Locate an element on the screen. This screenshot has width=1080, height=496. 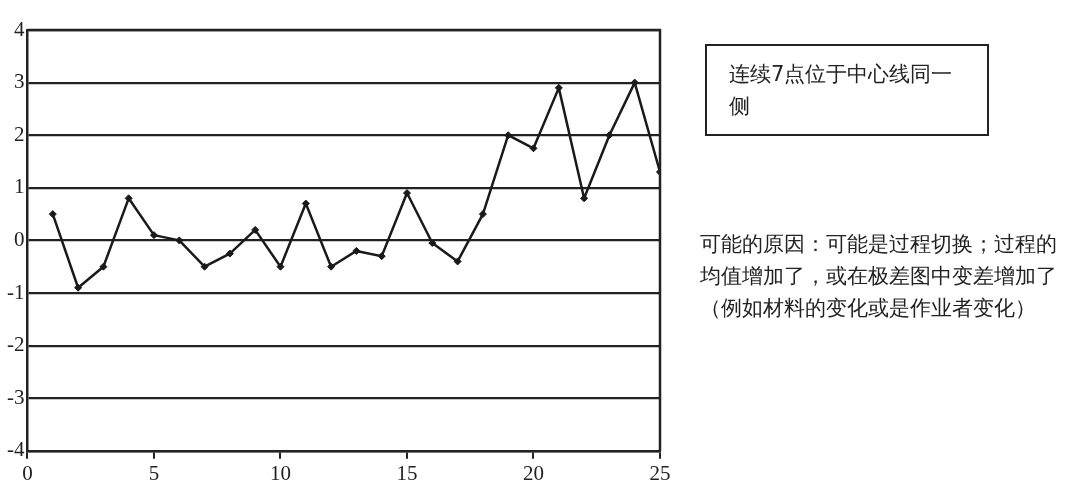
text: 可能的原因：可能是过程切换；过程的均值增加了，或在极差图中变差增加了（例如材料的变化或是作业者变化） is located at coordinates (879, 276).